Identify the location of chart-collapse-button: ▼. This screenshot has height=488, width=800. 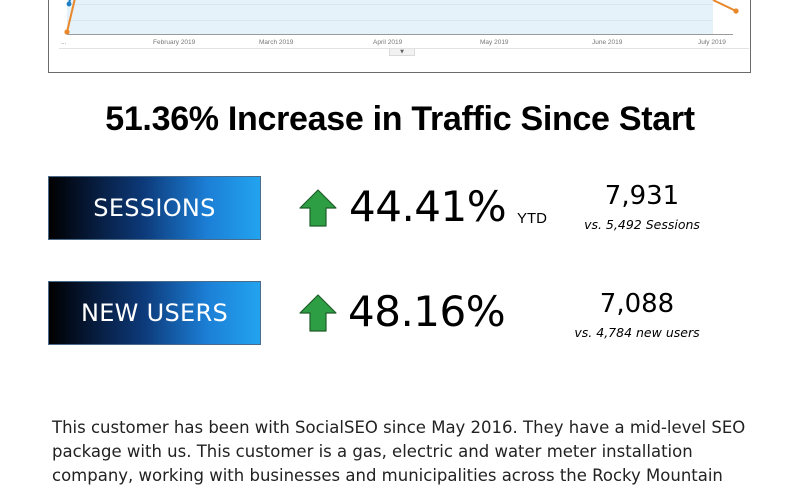
(402, 52).